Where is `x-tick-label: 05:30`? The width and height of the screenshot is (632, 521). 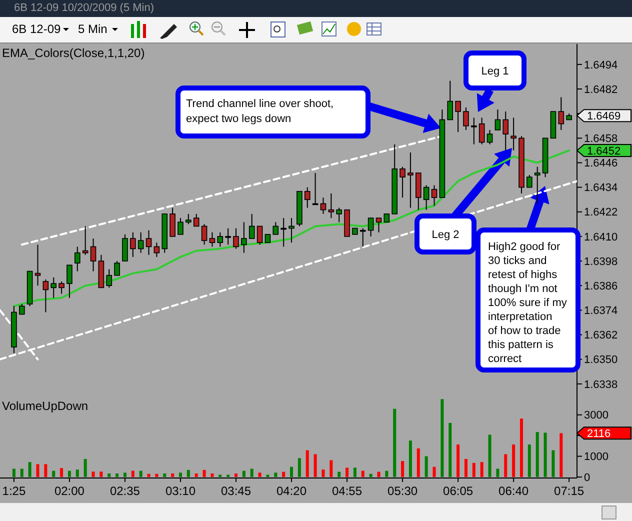
x-tick-label: 05:30 is located at coordinates (403, 491).